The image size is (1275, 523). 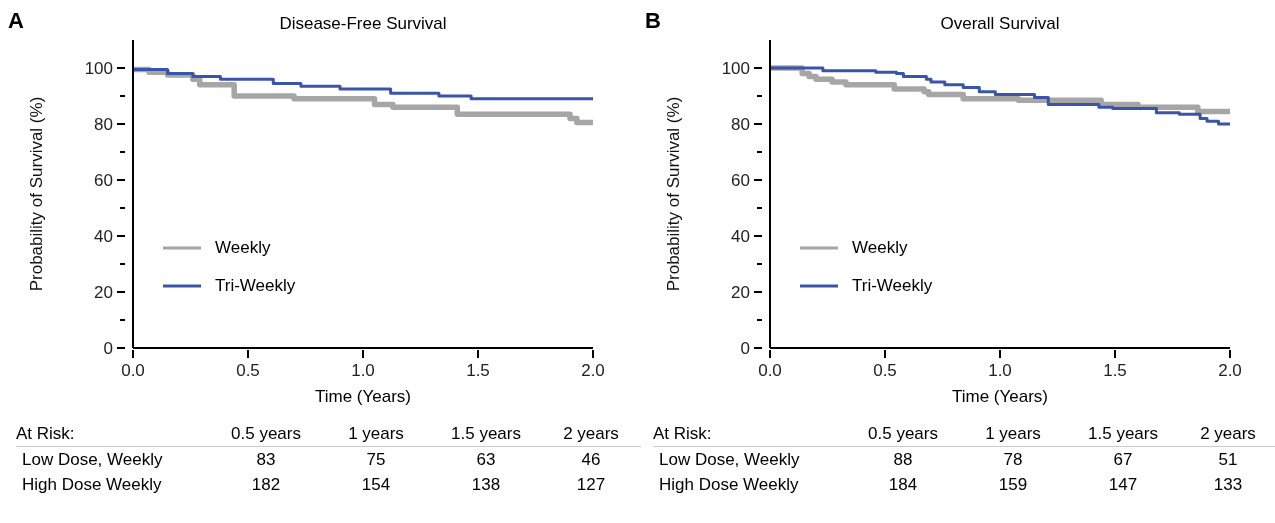 What do you see at coordinates (903, 460) in the screenshot?
I see `text: 88` at bounding box center [903, 460].